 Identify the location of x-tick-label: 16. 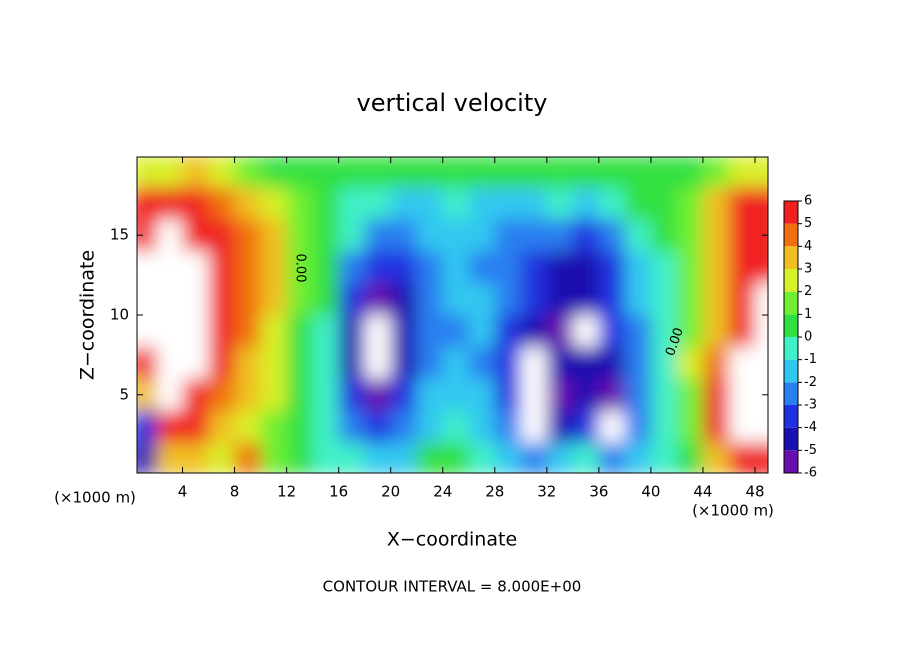
(338, 492).